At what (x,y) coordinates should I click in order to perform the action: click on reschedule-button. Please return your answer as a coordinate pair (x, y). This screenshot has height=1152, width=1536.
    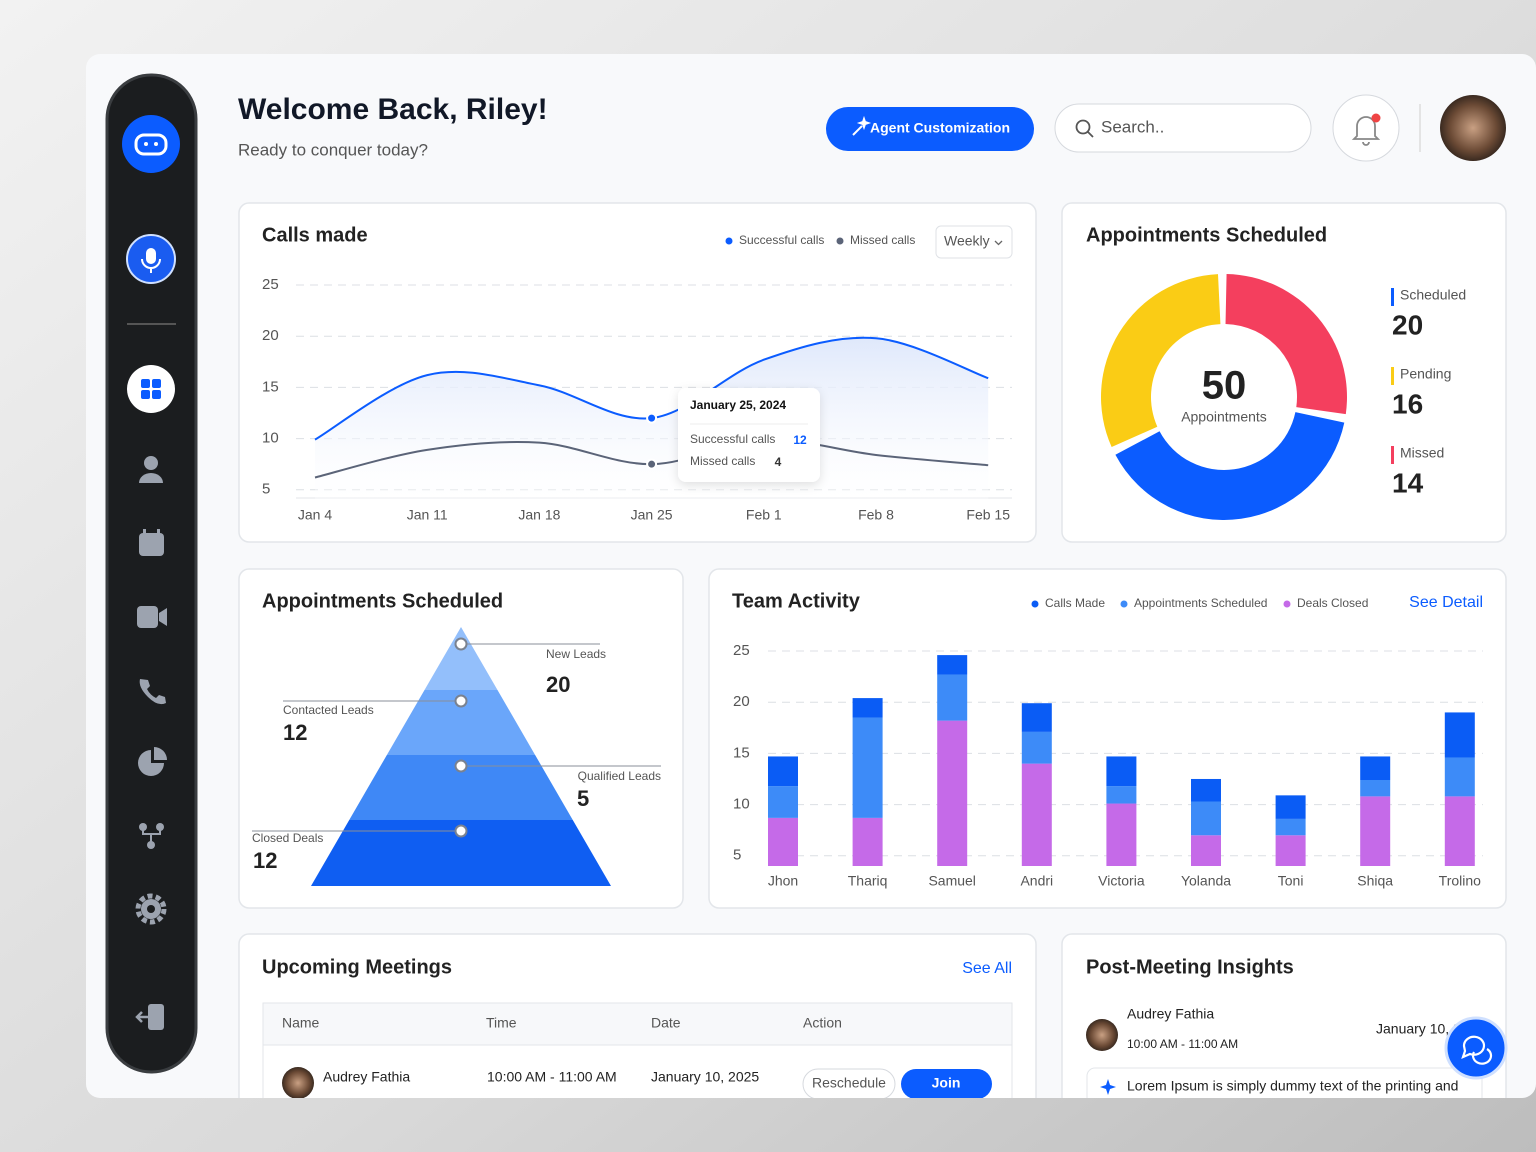
    Looking at the image, I should click on (849, 1083).